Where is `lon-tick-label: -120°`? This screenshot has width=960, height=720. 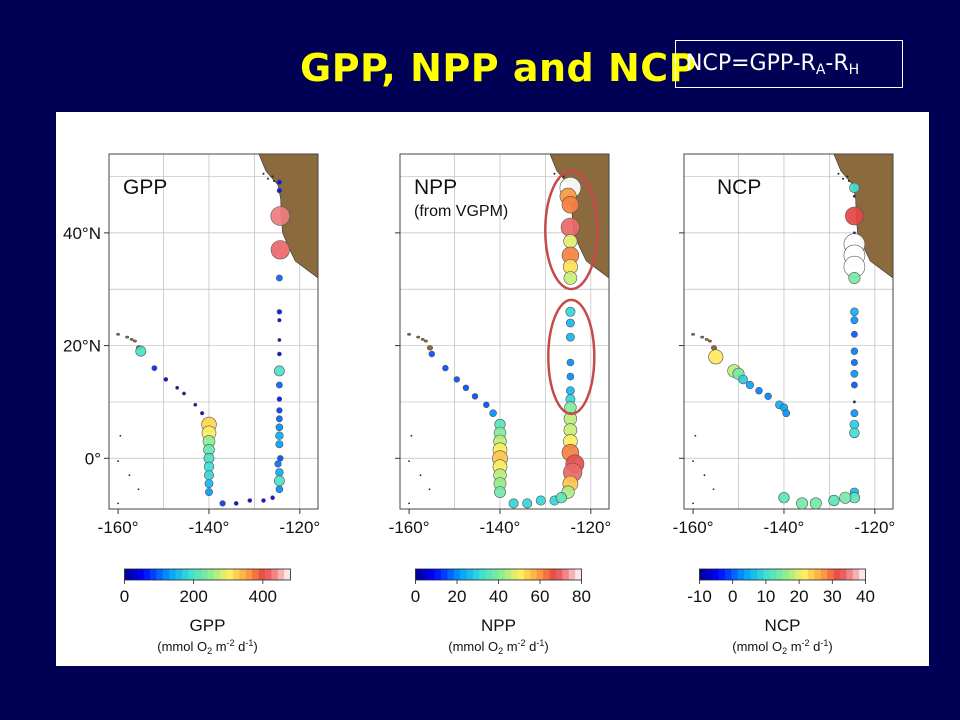 lon-tick-label: -120° is located at coordinates (874, 527).